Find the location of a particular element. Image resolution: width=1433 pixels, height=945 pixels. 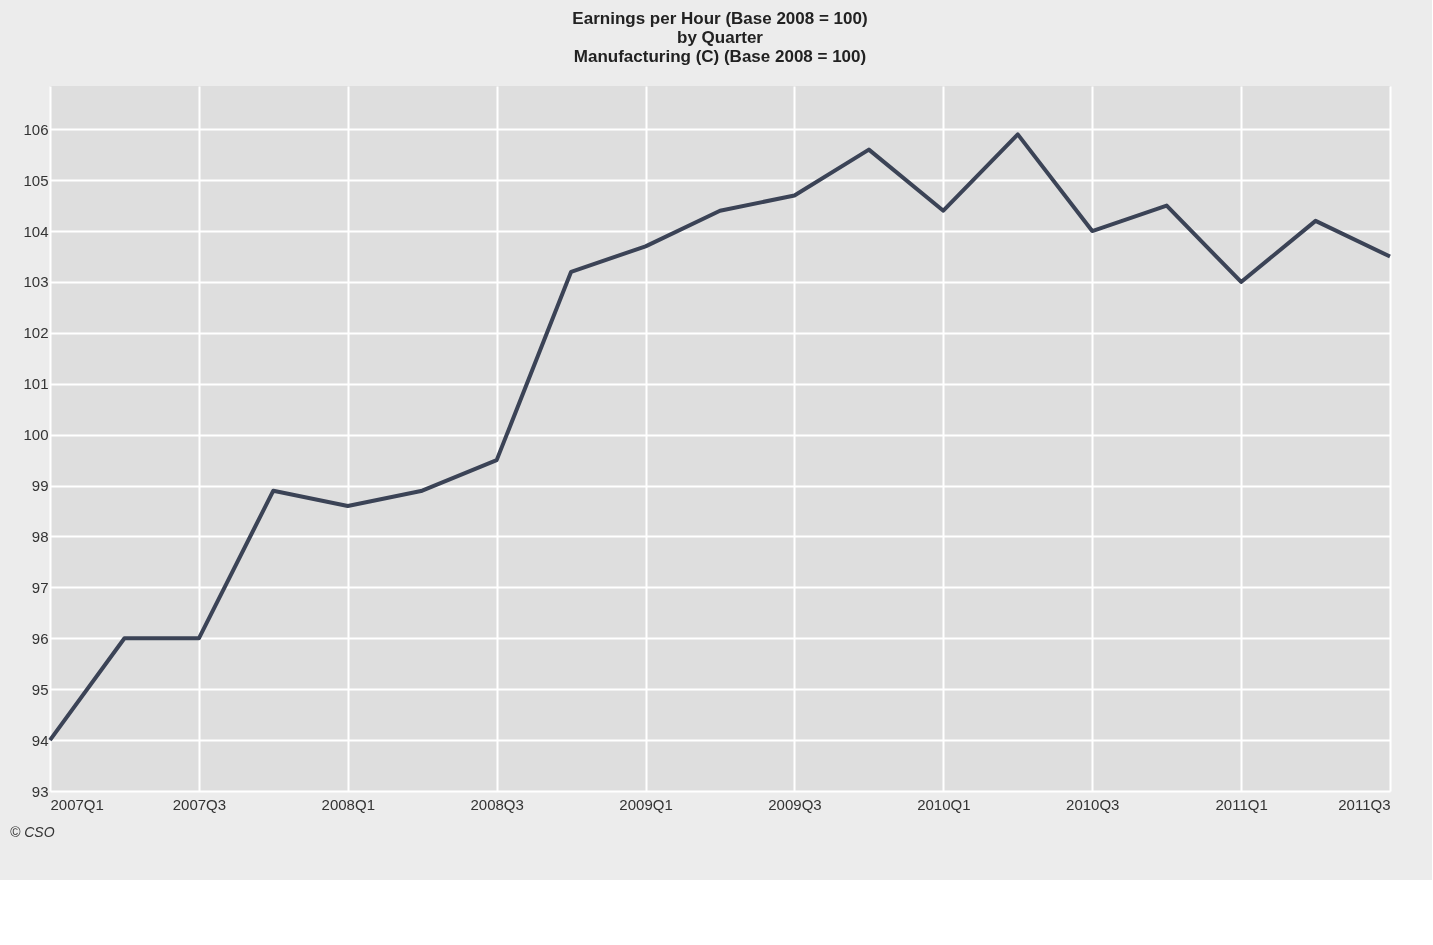

x-tick-label: 2008Q3 is located at coordinates (497, 804).